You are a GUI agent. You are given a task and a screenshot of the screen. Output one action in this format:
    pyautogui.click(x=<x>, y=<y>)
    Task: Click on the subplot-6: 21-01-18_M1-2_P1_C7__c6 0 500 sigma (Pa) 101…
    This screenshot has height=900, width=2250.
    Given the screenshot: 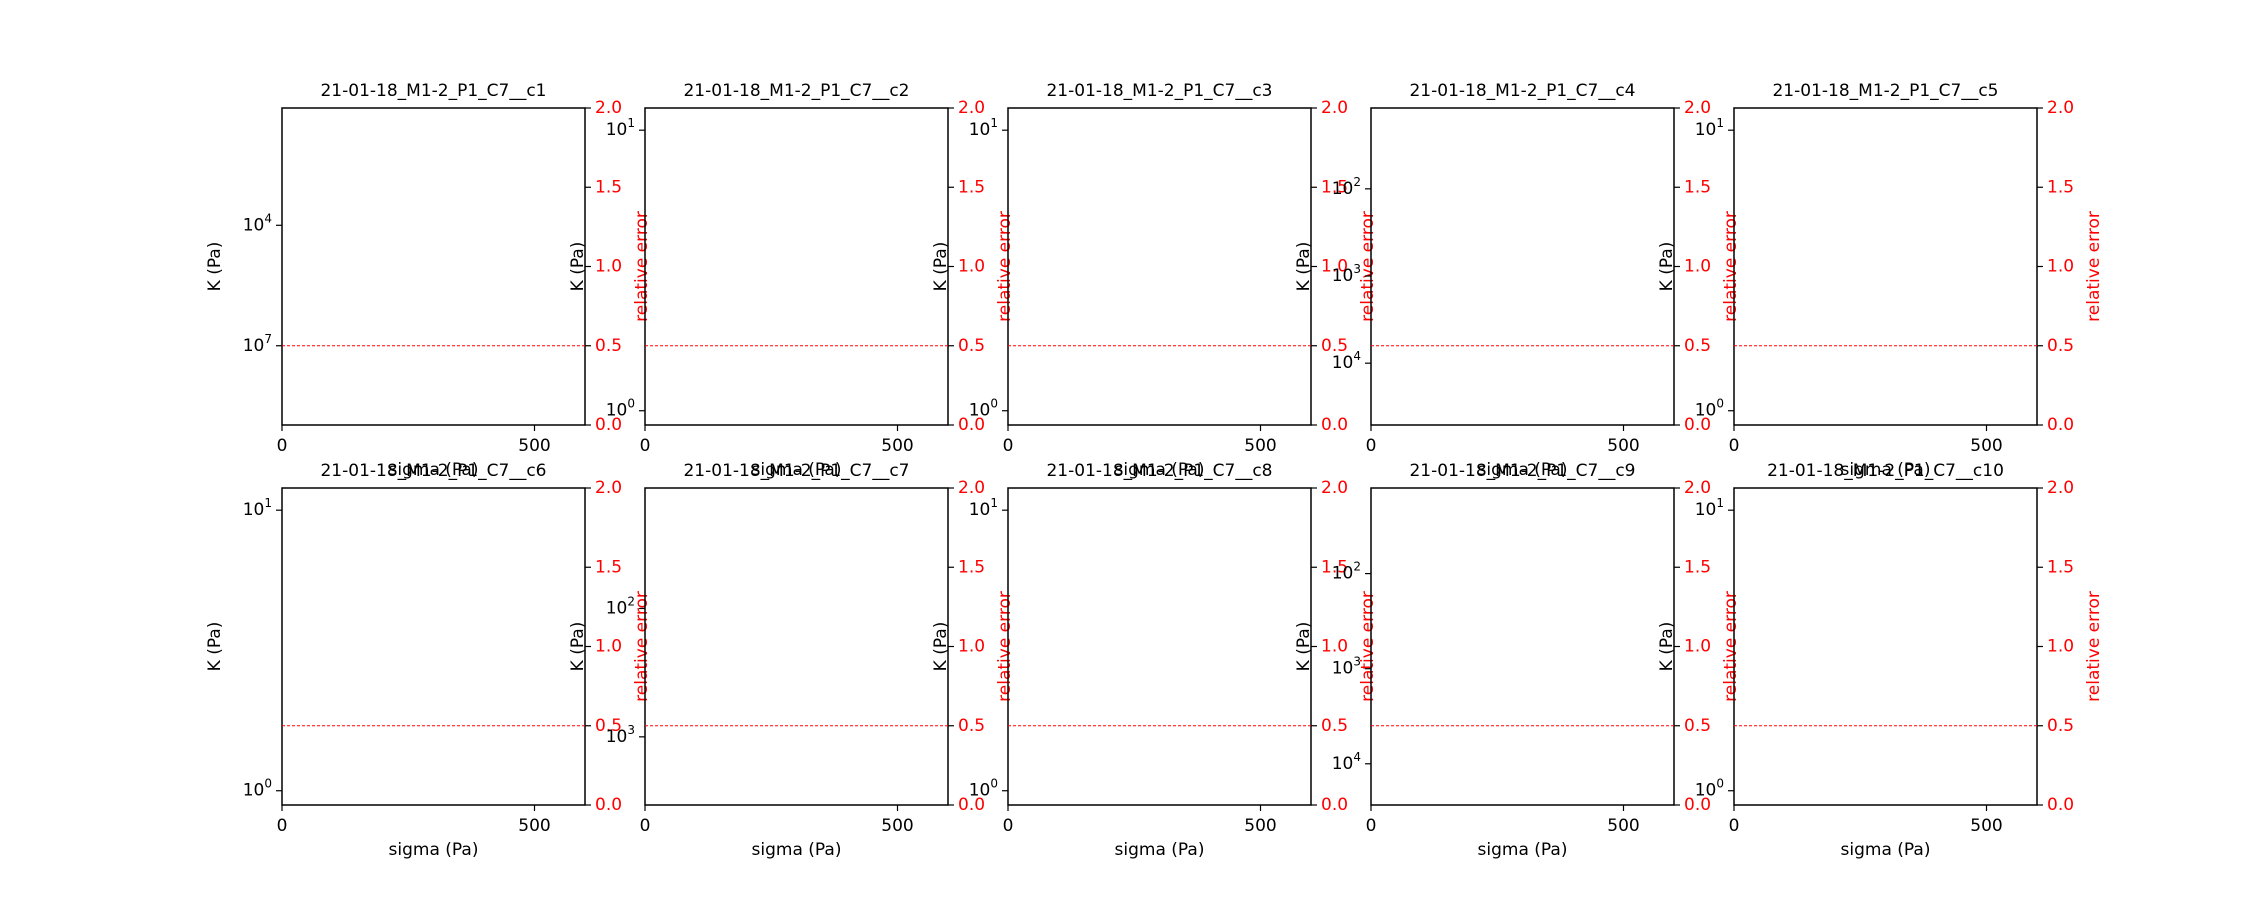 What is the action you would take?
    pyautogui.click(x=428, y=660)
    